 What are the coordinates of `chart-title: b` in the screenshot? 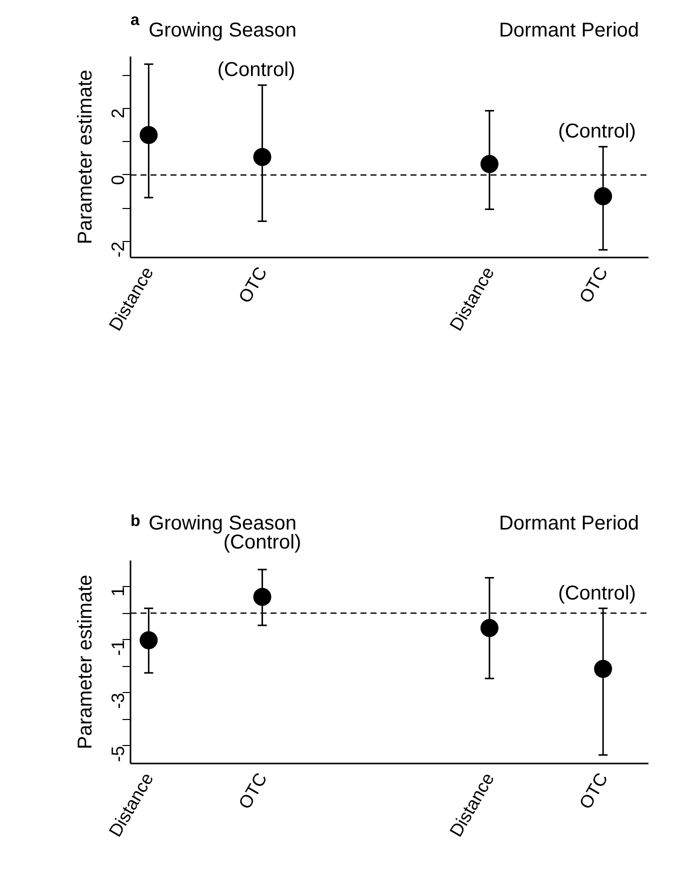 It's located at (135, 521).